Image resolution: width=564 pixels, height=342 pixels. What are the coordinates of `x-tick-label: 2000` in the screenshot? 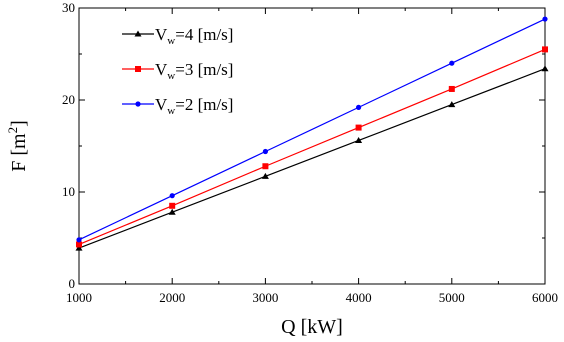 It's located at (172, 297).